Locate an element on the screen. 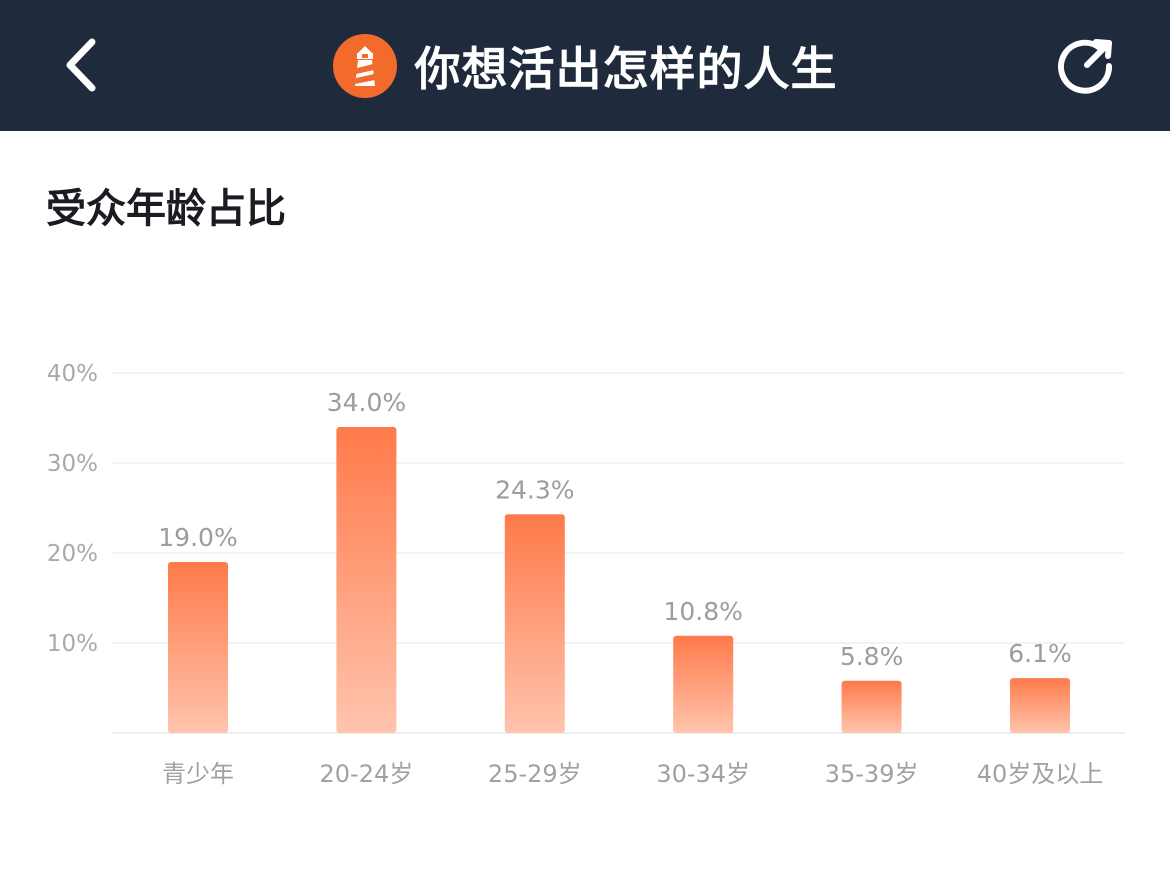  share-refresh-icon is located at coordinates (1085, 66).